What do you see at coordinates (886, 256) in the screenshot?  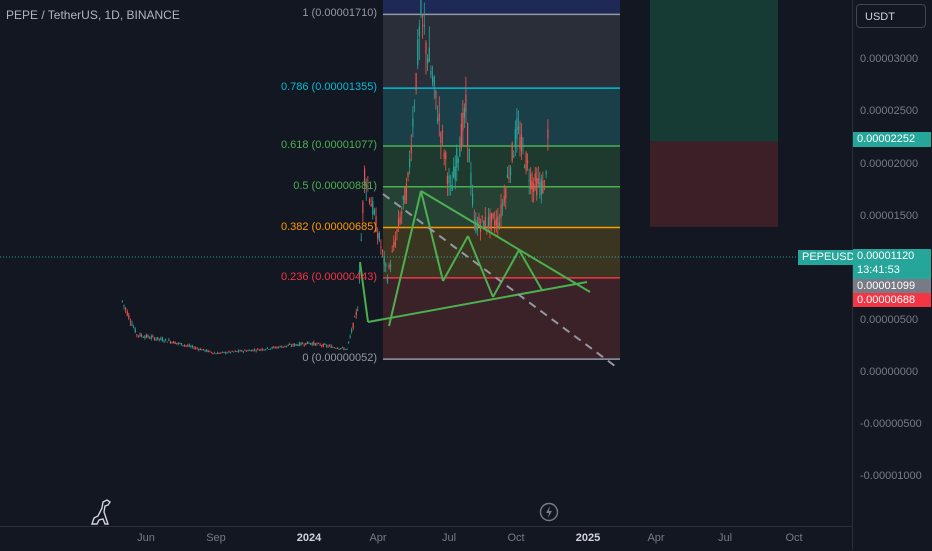 I see `last-price-value: 0.00001120` at bounding box center [886, 256].